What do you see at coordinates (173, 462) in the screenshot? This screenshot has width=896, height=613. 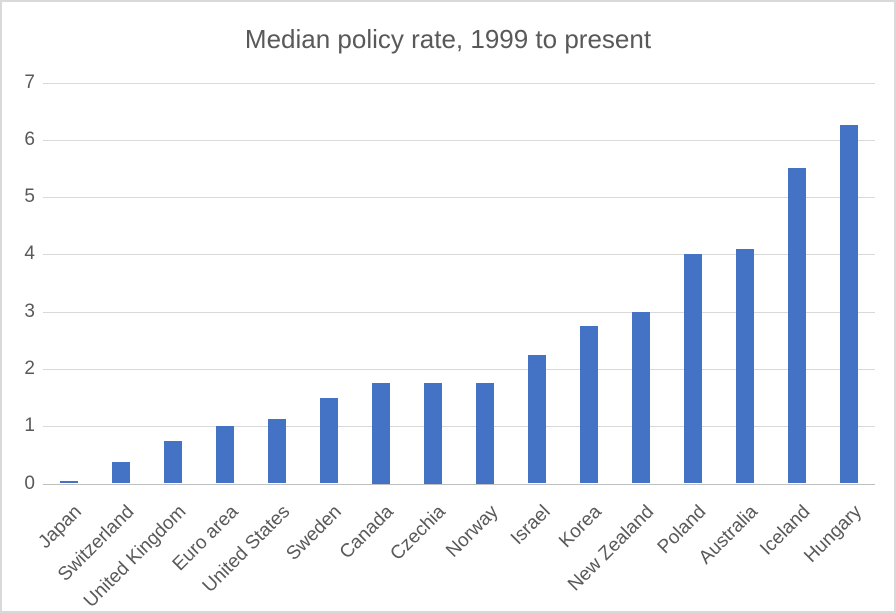 I see `bar-united-kingdom` at bounding box center [173, 462].